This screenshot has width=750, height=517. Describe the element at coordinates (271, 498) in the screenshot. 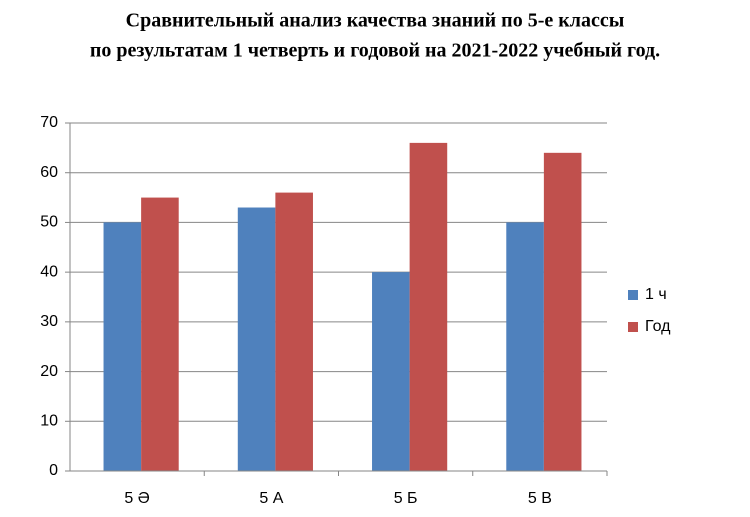

I see `x-tick-label: 5 А` at that location.